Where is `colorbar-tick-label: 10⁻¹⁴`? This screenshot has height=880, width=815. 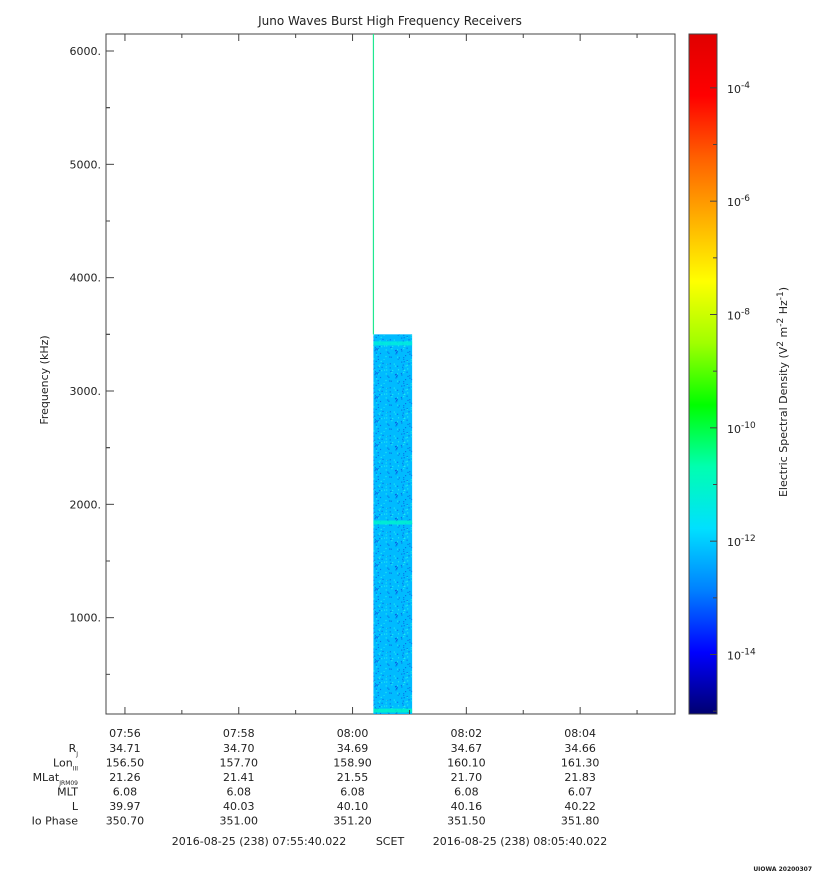
colorbar-tick-label: 10⁻¹⁴ is located at coordinates (741, 655).